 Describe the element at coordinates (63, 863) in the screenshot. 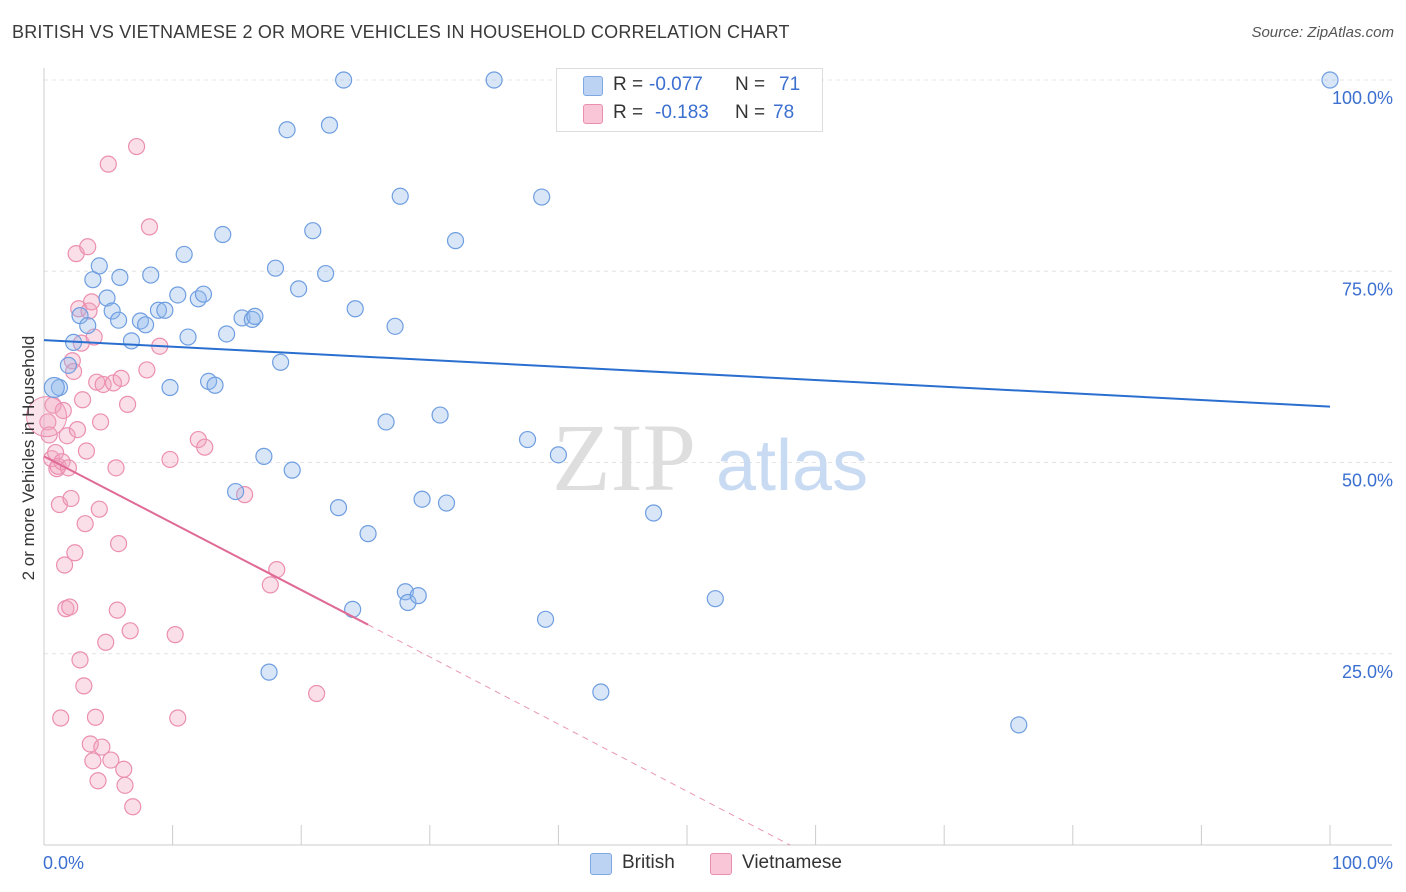

I see `x-tick-label-0: 0.0%` at that location.